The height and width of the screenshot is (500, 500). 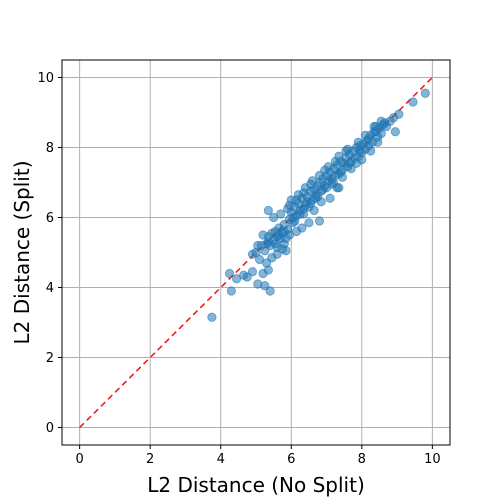 I want to click on y-tick-label: 6, so click(x=50, y=218).